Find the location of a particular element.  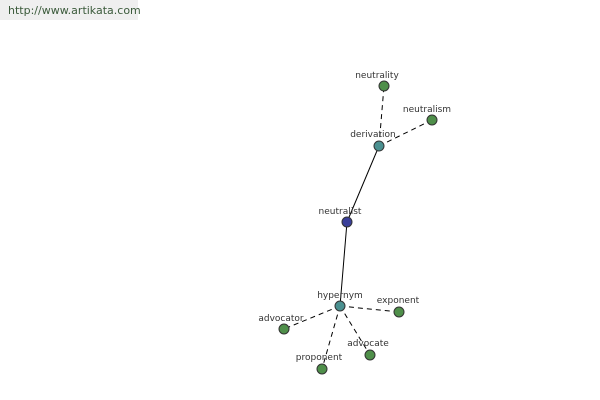

node-label: derivation is located at coordinates (373, 135).